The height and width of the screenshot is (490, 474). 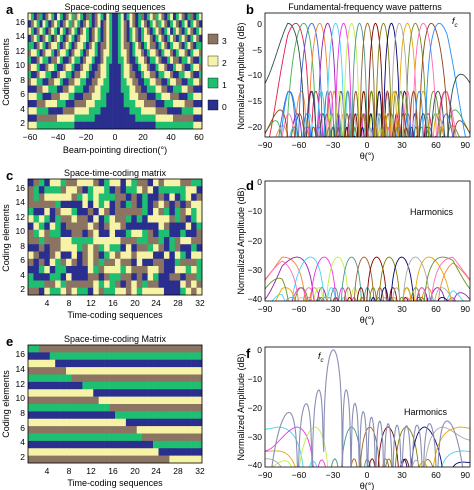 What do you see at coordinates (217, 72) in the screenshot?
I see `panel-a-legend: 3 2 1 0` at bounding box center [217, 72].